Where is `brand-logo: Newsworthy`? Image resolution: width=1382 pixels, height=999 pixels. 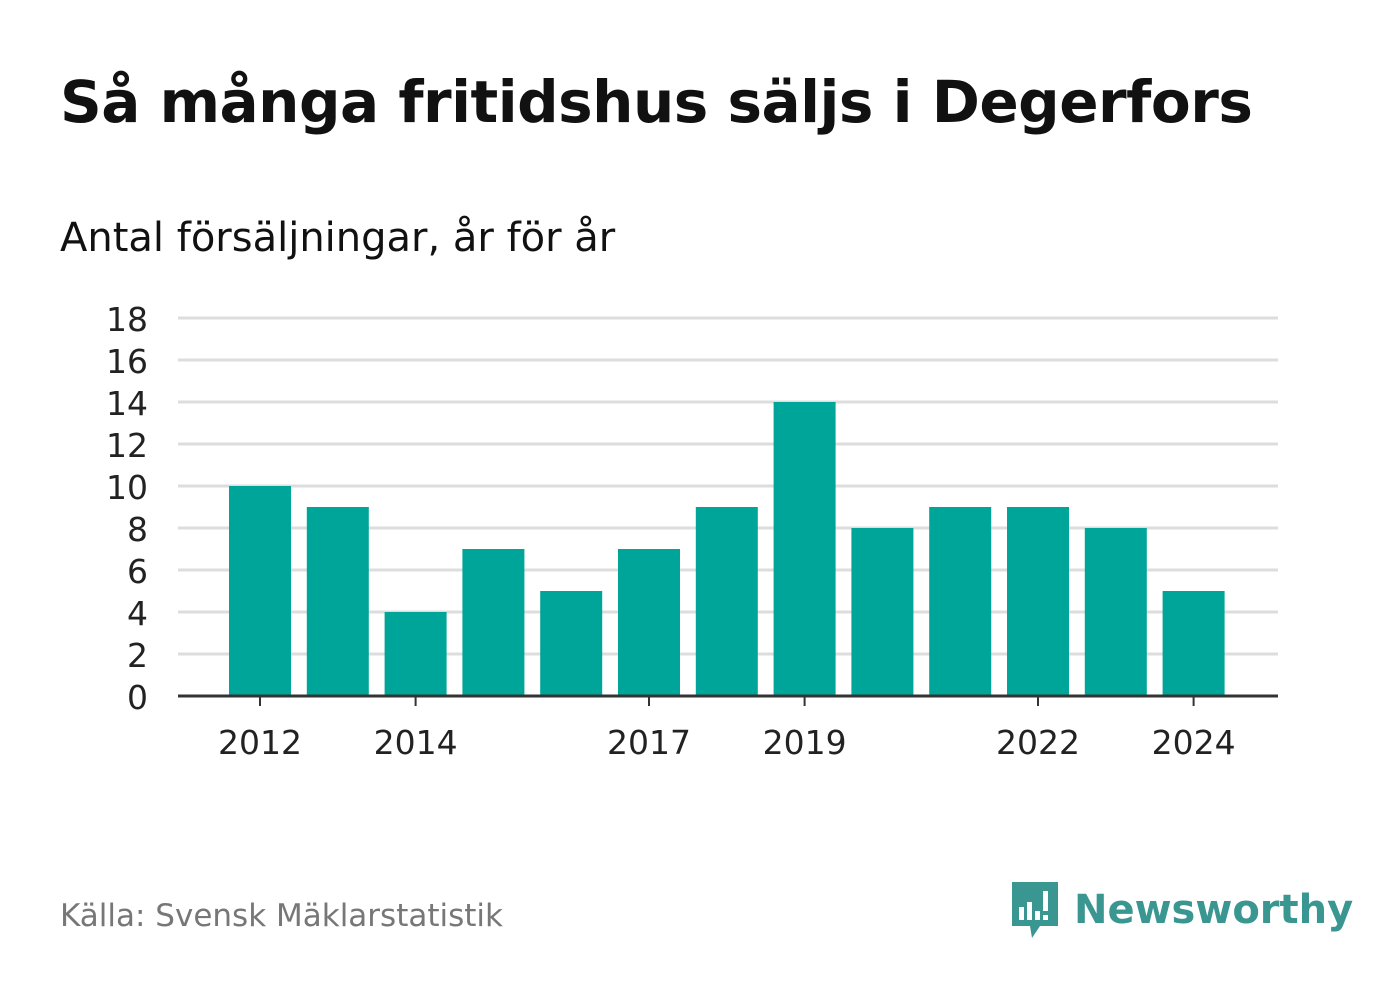 brand-logo: Newsworthy is located at coordinates (1181, 910).